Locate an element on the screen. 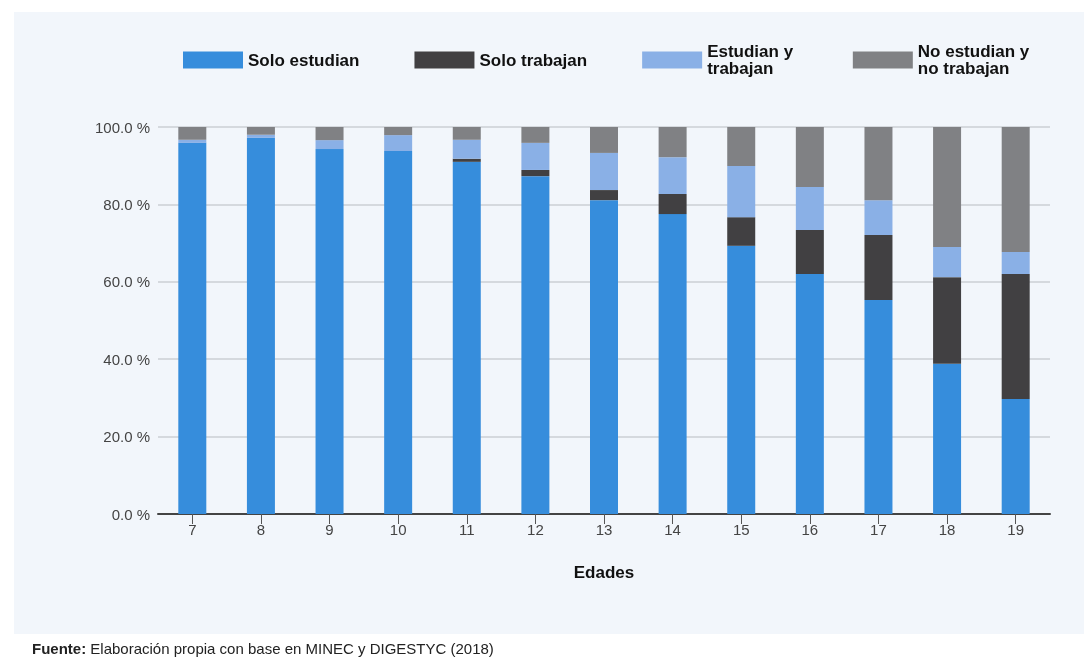 This screenshot has height=659, width=1084. y-tick-label: 80.0 % is located at coordinates (126, 204).